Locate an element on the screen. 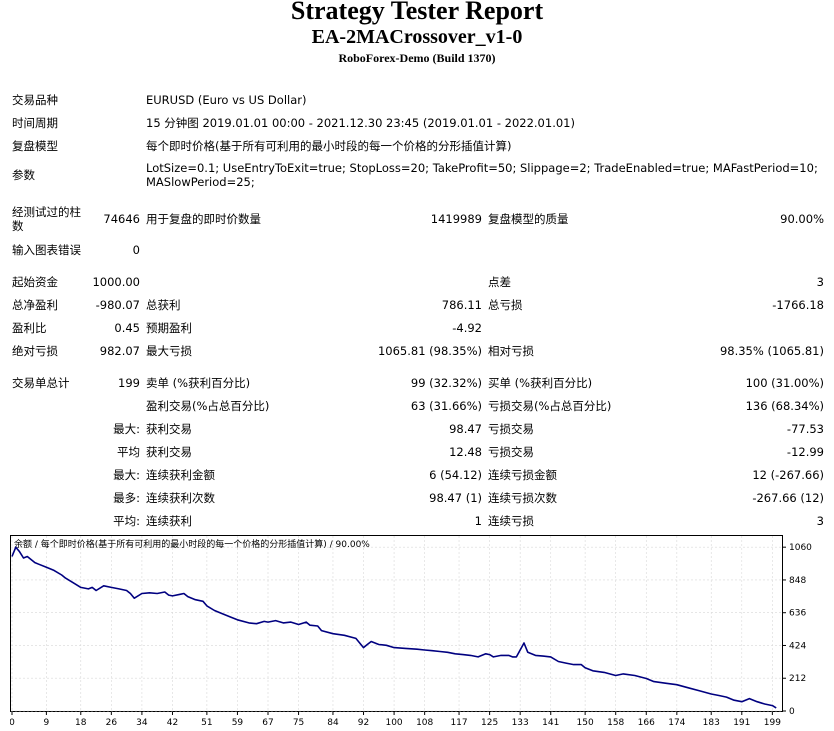  gross-profit-value: 786.11 is located at coordinates (461, 305).